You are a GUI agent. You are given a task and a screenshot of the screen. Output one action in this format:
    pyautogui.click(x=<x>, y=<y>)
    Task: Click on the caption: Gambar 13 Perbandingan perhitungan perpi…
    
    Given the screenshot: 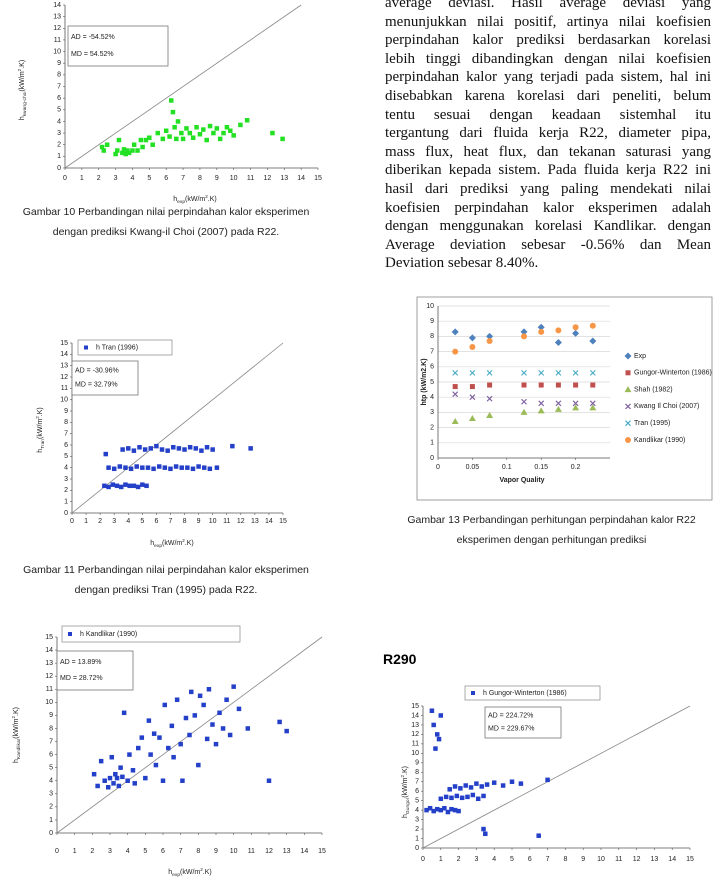 What is the action you would take?
    pyautogui.click(x=551, y=530)
    